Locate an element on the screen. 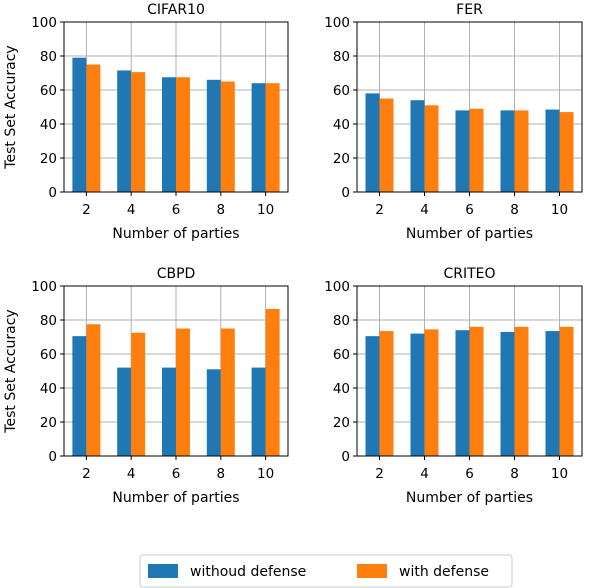  subplot-title: CBPD is located at coordinates (176, 274).